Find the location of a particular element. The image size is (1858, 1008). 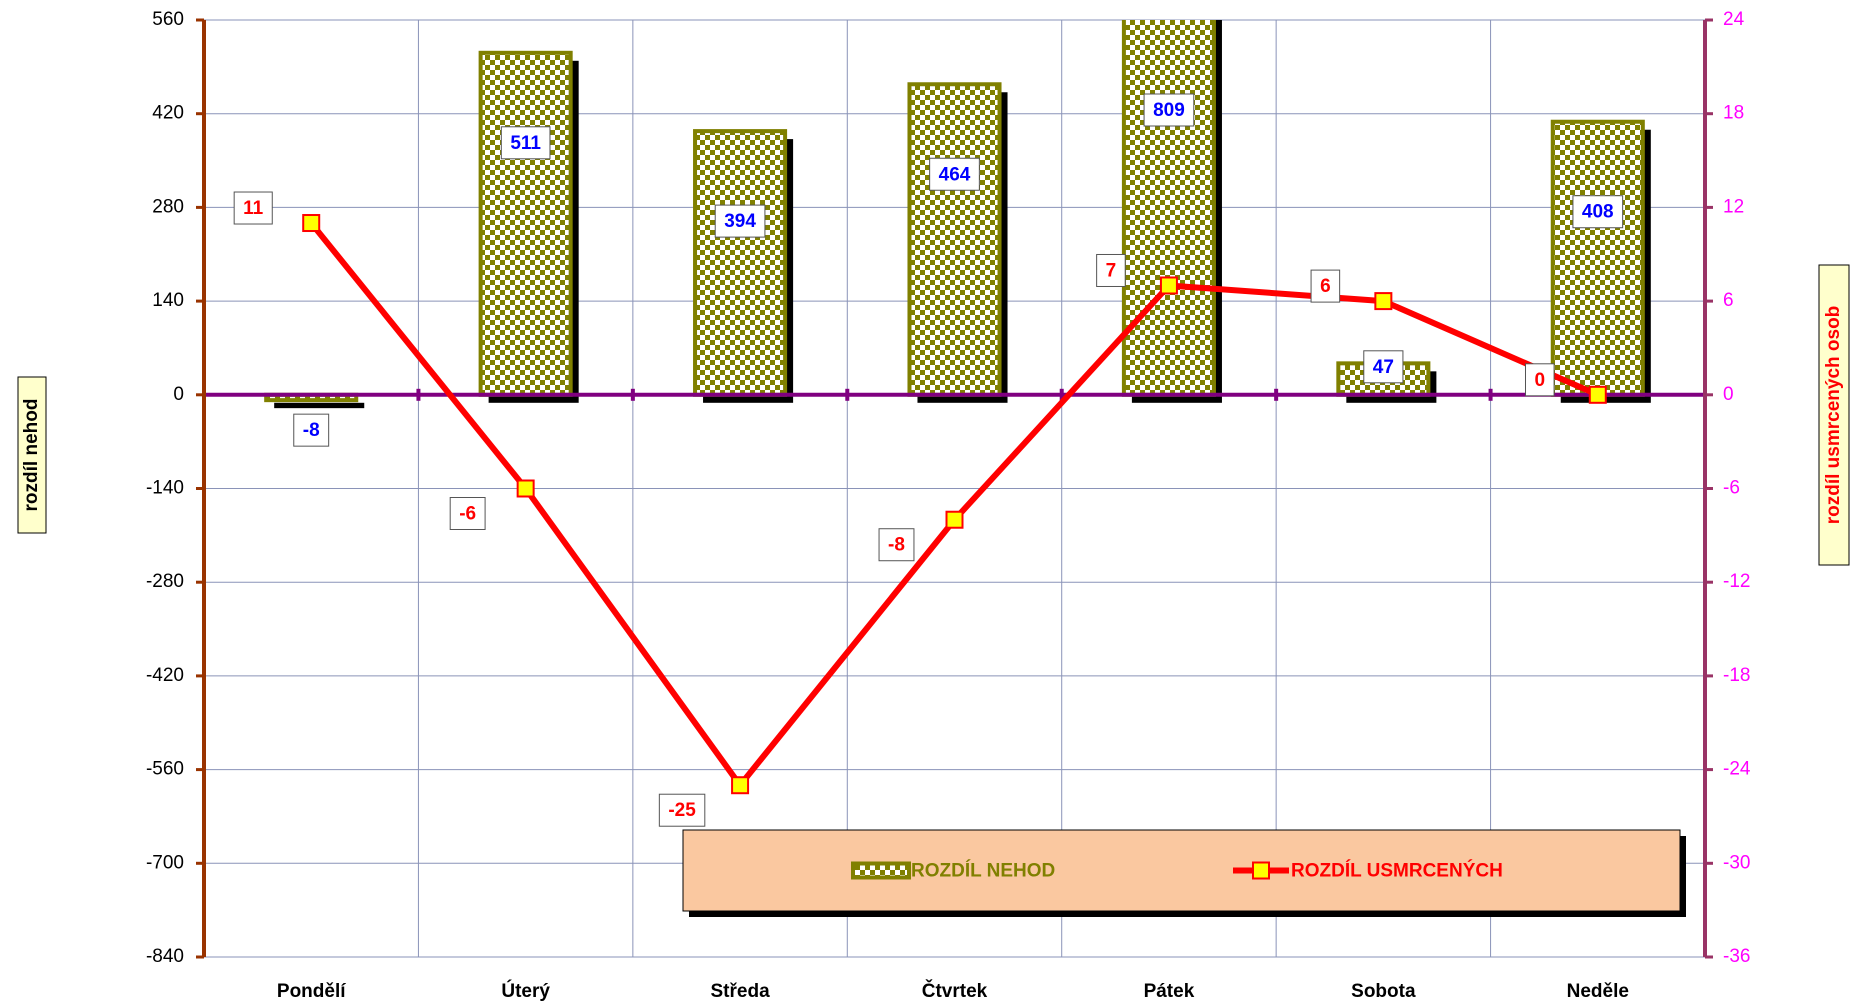

data-label: 408 is located at coordinates (1598, 212).